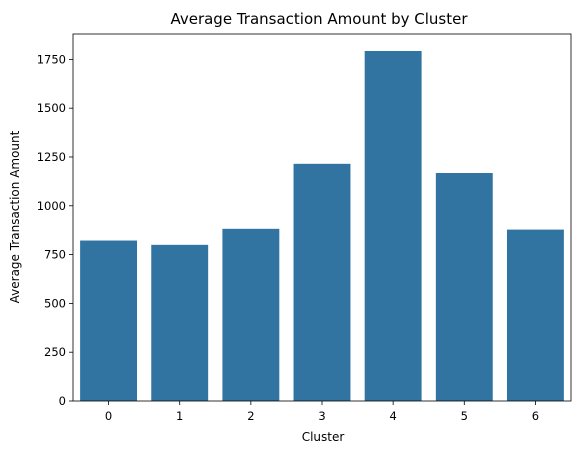  Describe the element at coordinates (321, 416) in the screenshot. I see `x-tick-label: 3` at that location.